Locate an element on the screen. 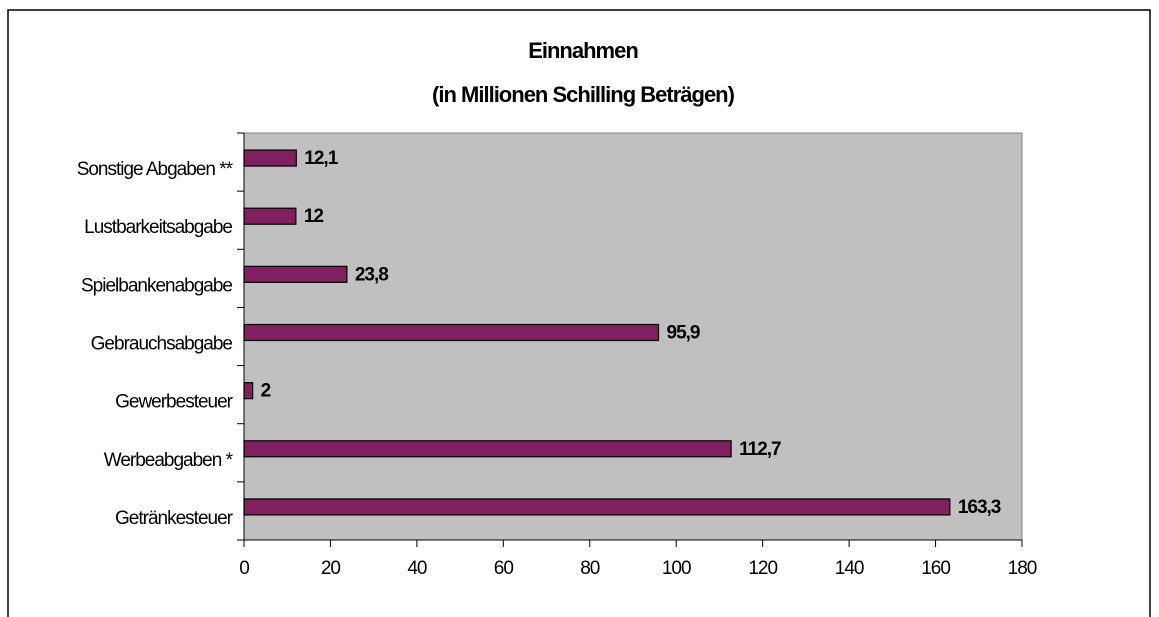 This screenshot has width=1159, height=617. value-label: 163,3 is located at coordinates (979, 507).